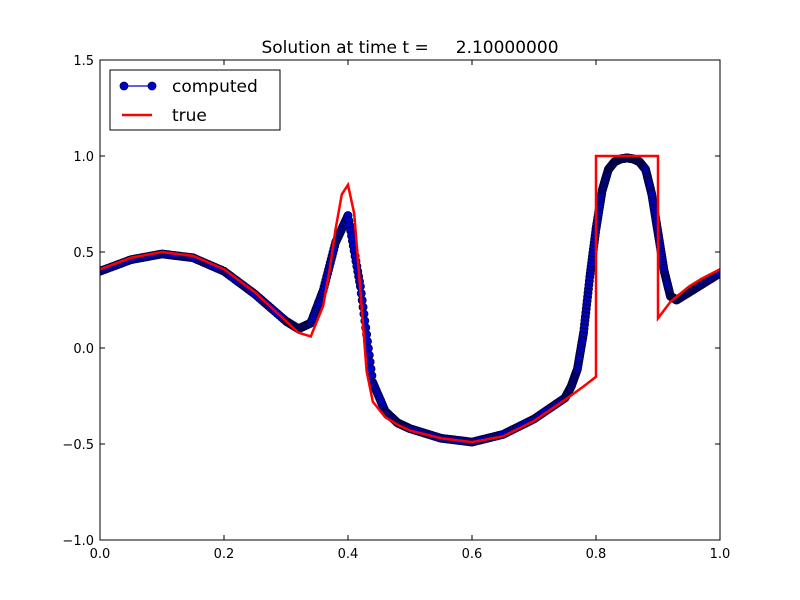 The height and width of the screenshot is (600, 800). Describe the element at coordinates (189, 116) in the screenshot. I see `legend-label-true: true` at that location.